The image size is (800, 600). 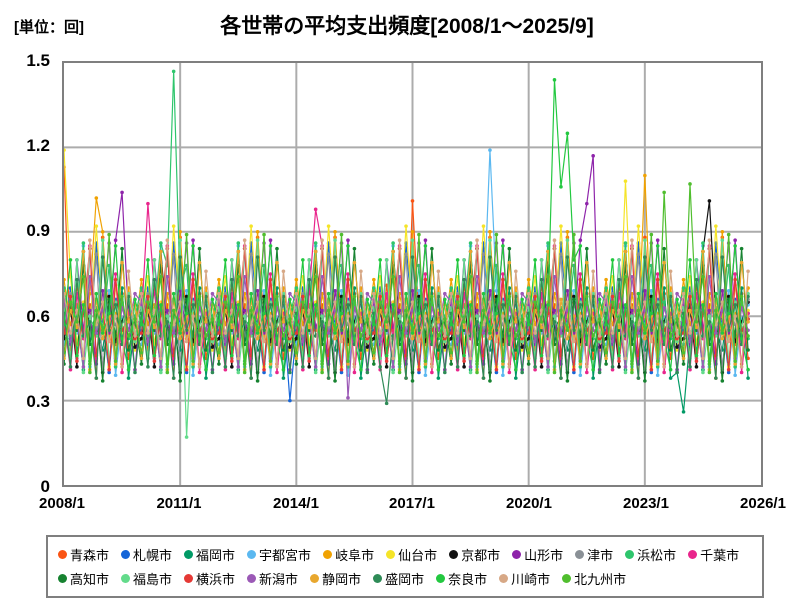 I want to click on y-tick-label: 0.3, so click(x=38, y=401).